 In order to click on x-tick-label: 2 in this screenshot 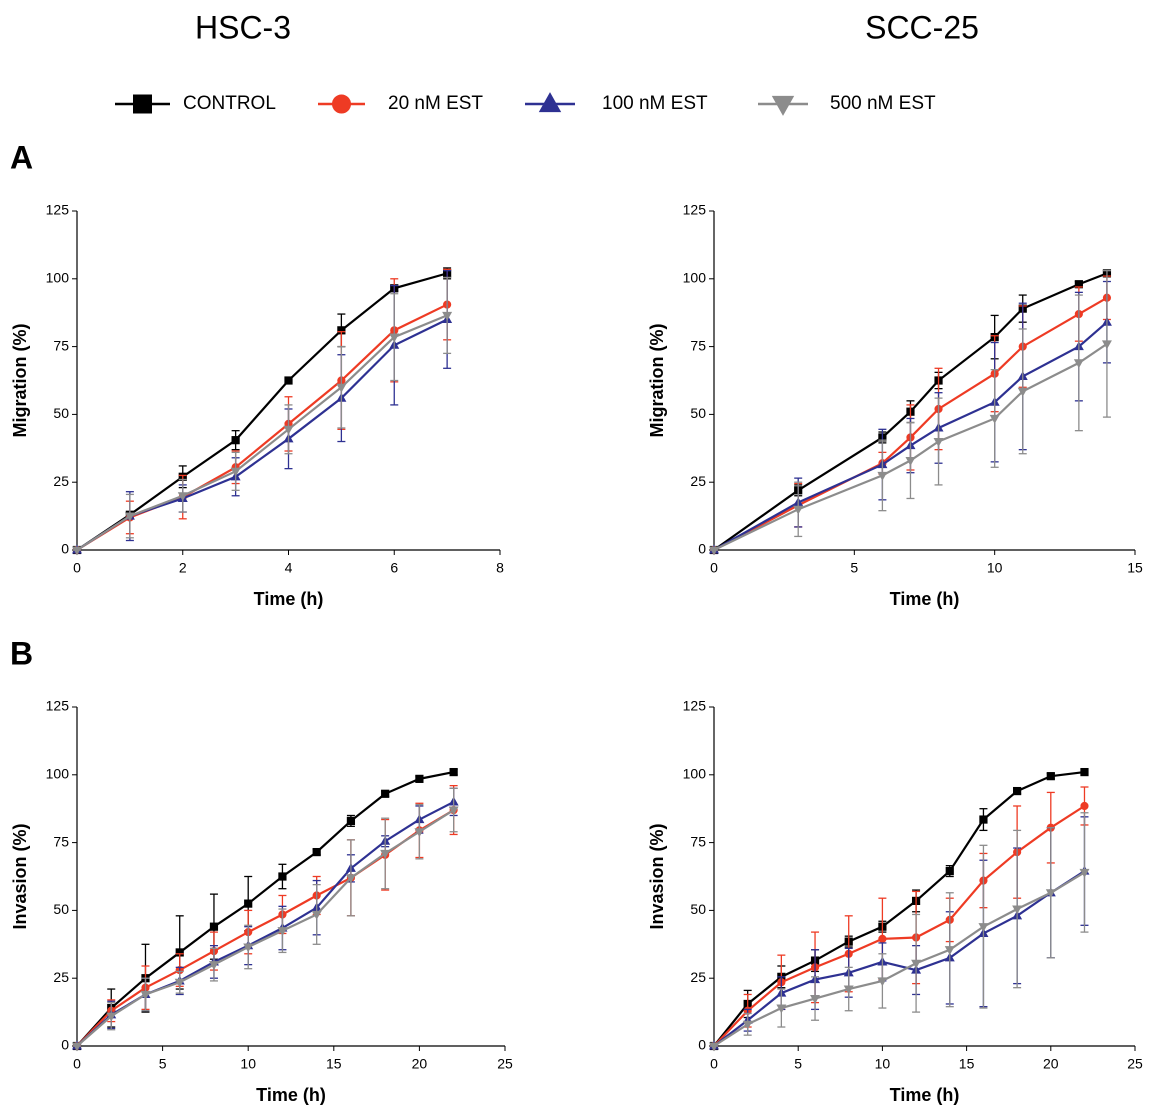, I will do `click(183, 568)`.